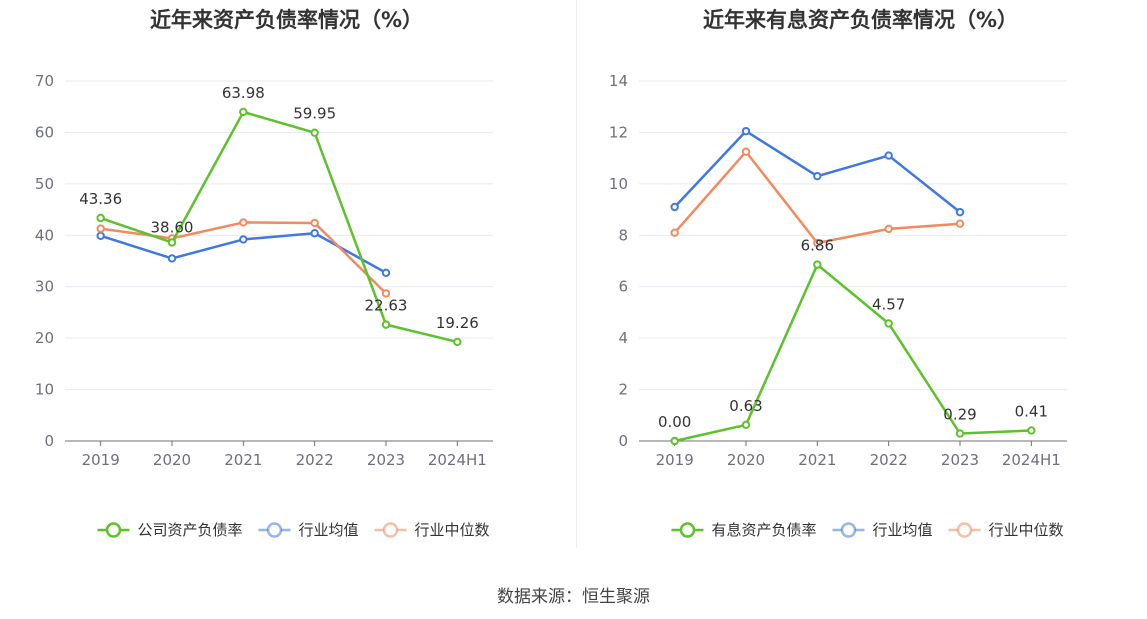 The height and width of the screenshot is (619, 1147). What do you see at coordinates (746, 460) in the screenshot?
I see `chart1-x-tick-label: 2020` at bounding box center [746, 460].